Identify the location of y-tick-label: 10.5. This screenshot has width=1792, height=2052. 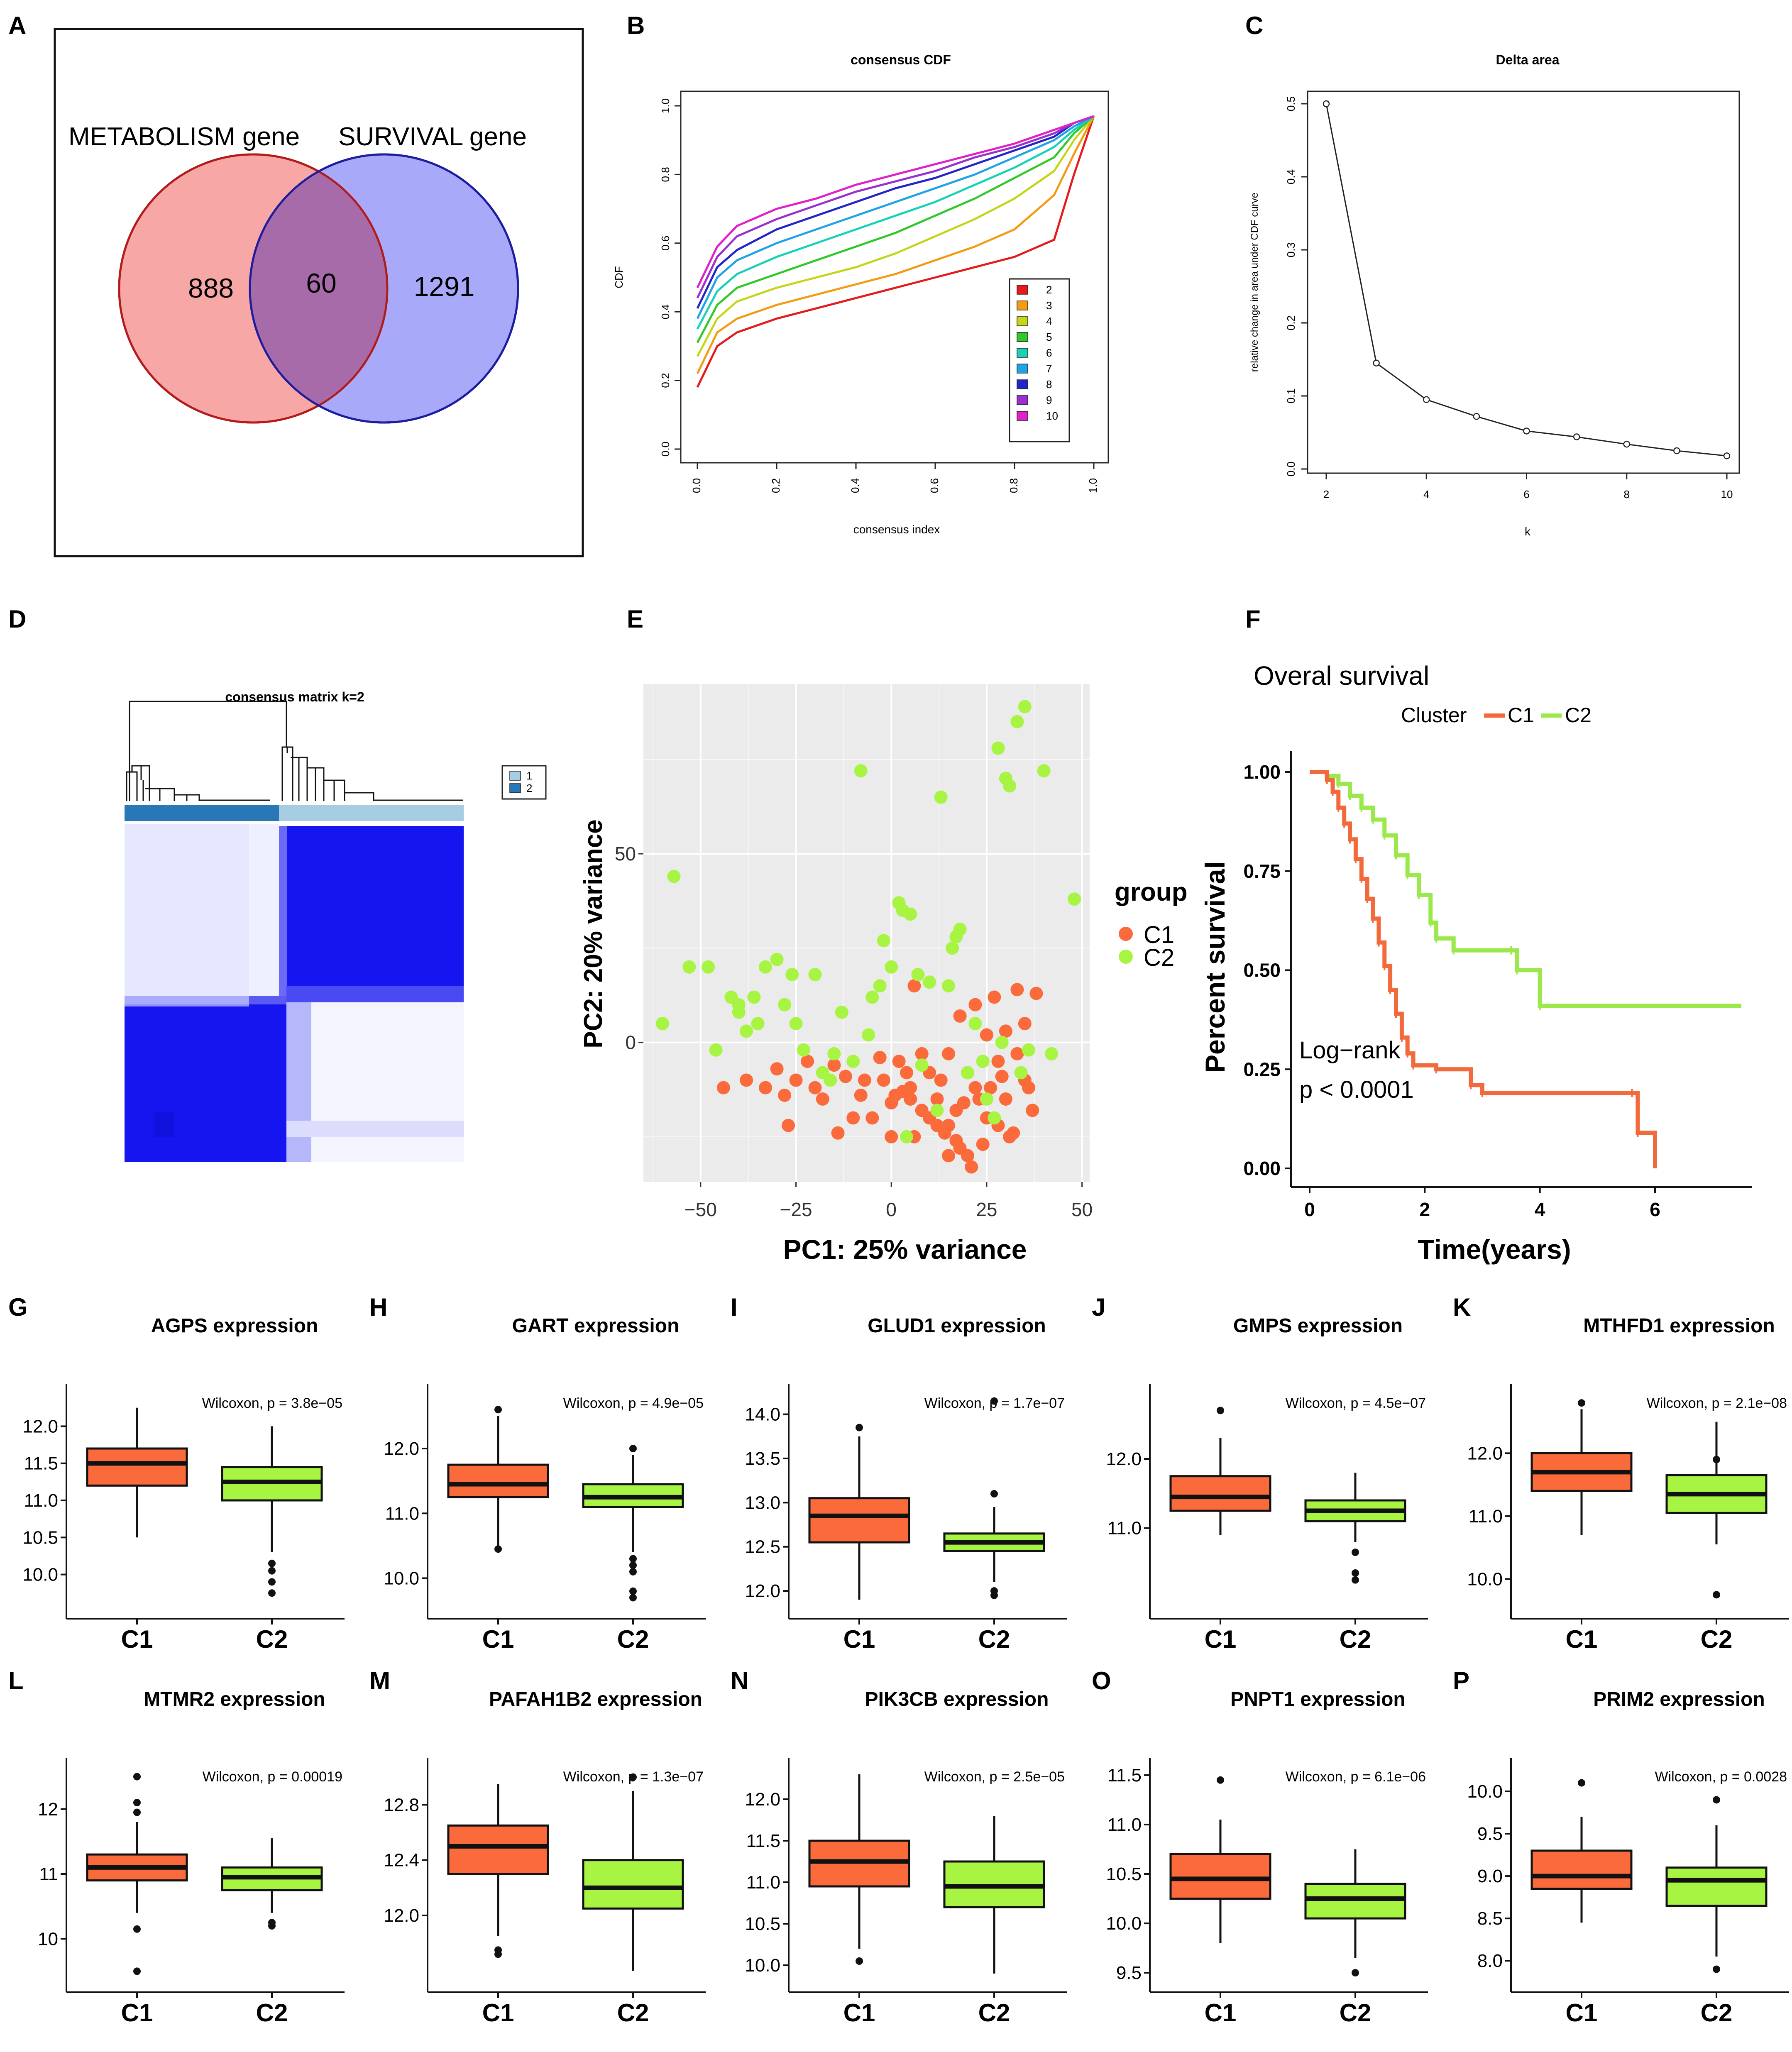
(762, 1924).